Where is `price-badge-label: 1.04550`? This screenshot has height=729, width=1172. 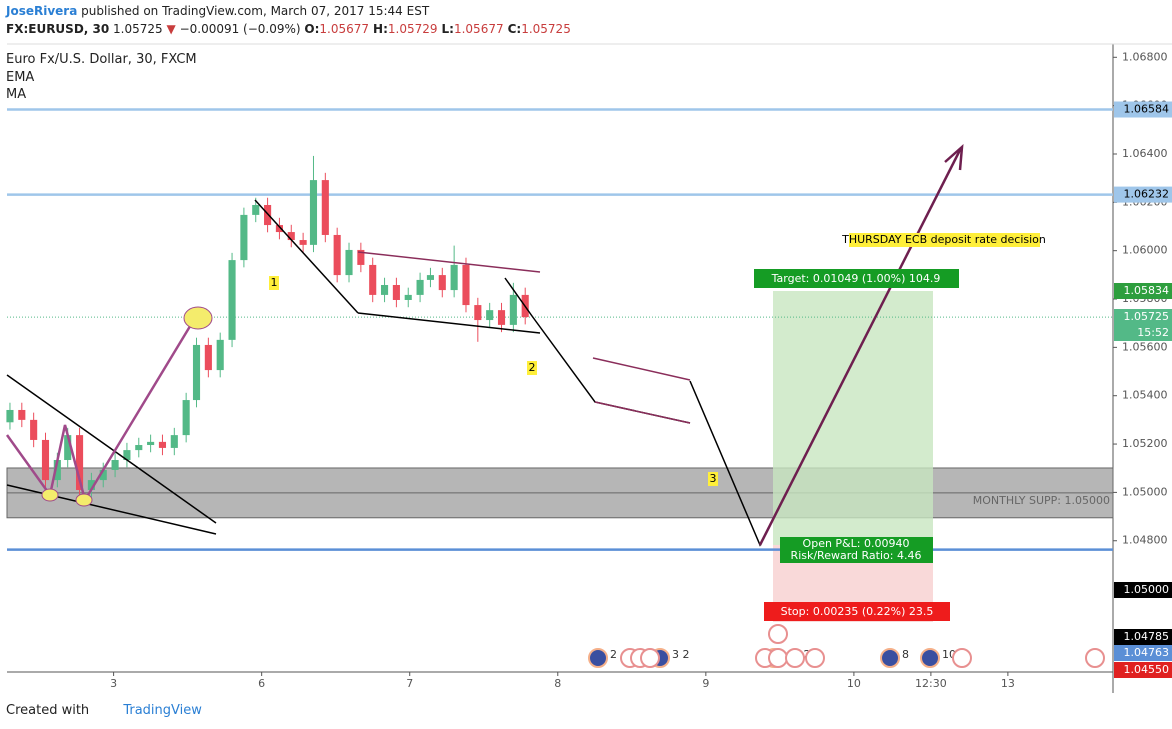 price-badge-label: 1.04550 is located at coordinates (1147, 669).